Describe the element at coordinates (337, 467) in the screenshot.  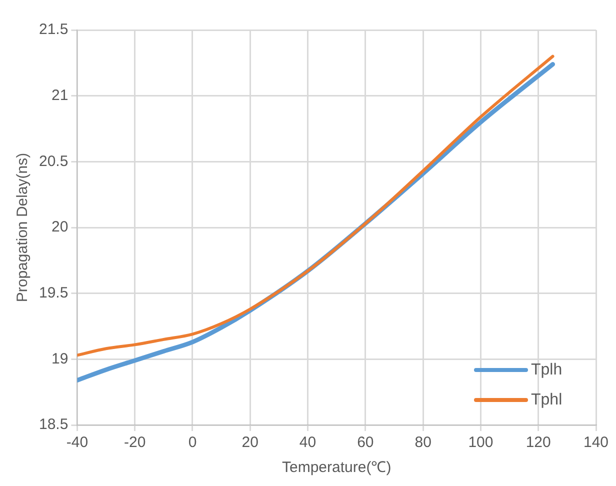
I see `x-axis-title: Temperature(℃)` at that location.